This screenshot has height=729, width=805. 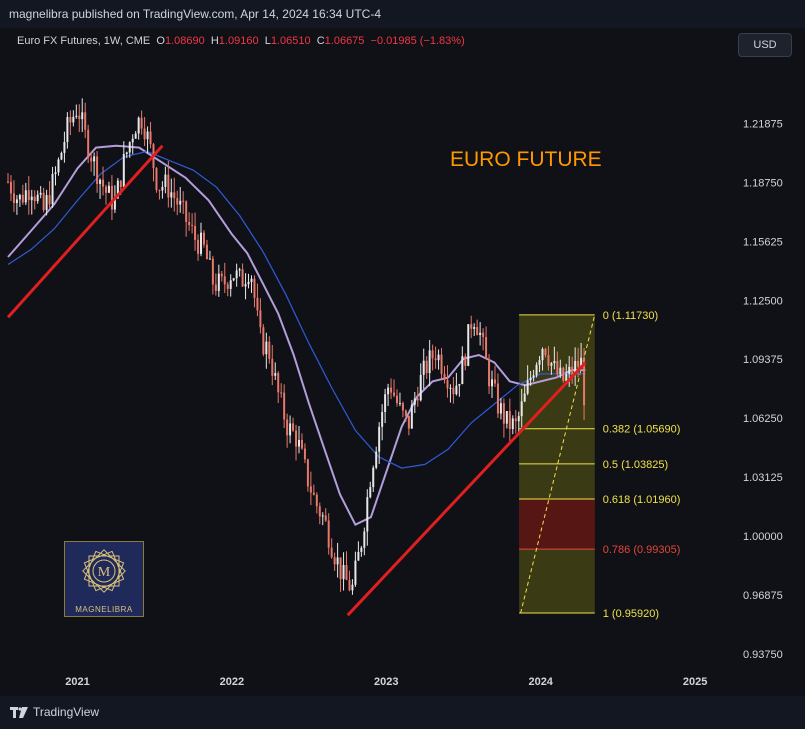 What do you see at coordinates (765, 45) in the screenshot?
I see `currency-button: USD` at bounding box center [765, 45].